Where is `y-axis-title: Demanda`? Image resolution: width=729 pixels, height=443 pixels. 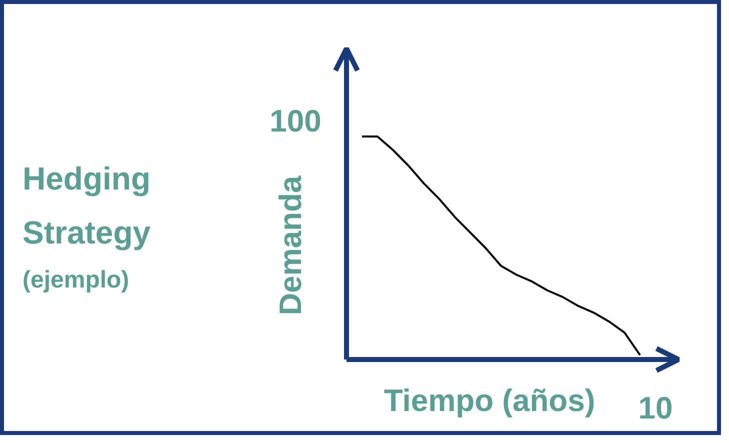
y-axis-title: Demanda is located at coordinates (290, 245).